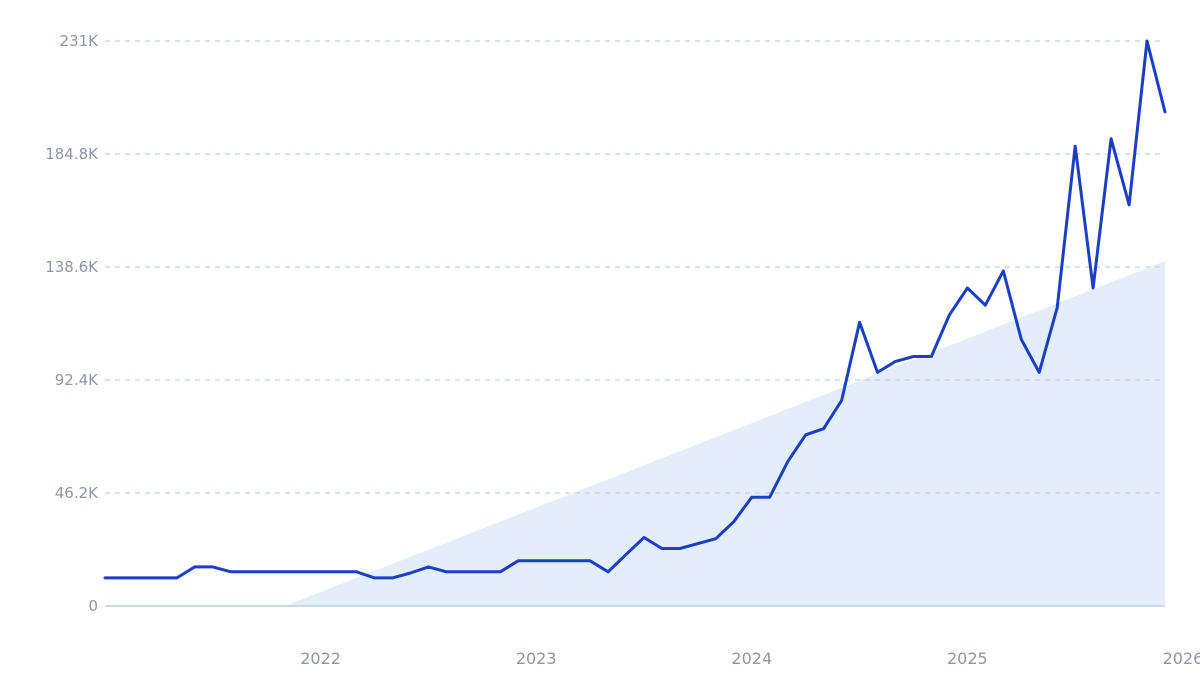  Describe the element at coordinates (93, 606) in the screenshot. I see `y-tick-label: 0` at that location.